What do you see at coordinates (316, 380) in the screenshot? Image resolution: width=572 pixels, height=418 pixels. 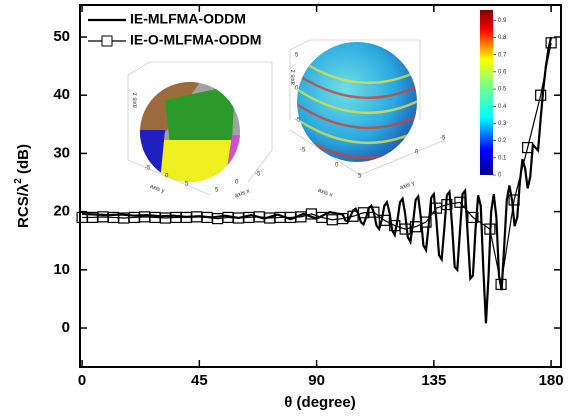 I see `x-tick-label: 90` at bounding box center [316, 380].